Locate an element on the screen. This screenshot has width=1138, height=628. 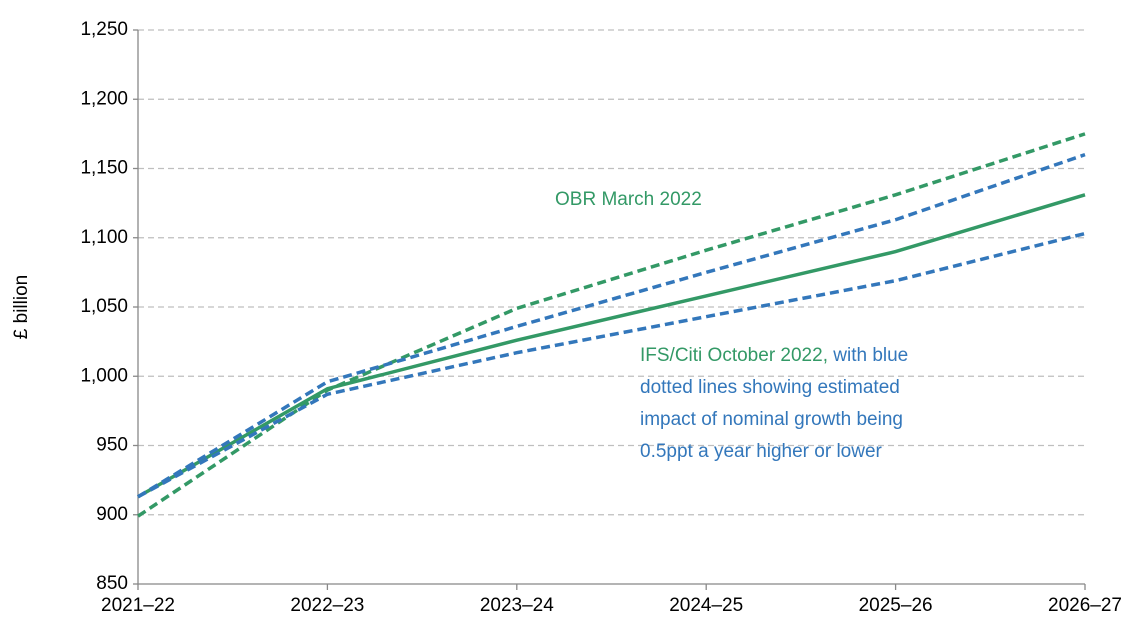
annotation: 0.5ppt a year higher or lower is located at coordinates (761, 451).